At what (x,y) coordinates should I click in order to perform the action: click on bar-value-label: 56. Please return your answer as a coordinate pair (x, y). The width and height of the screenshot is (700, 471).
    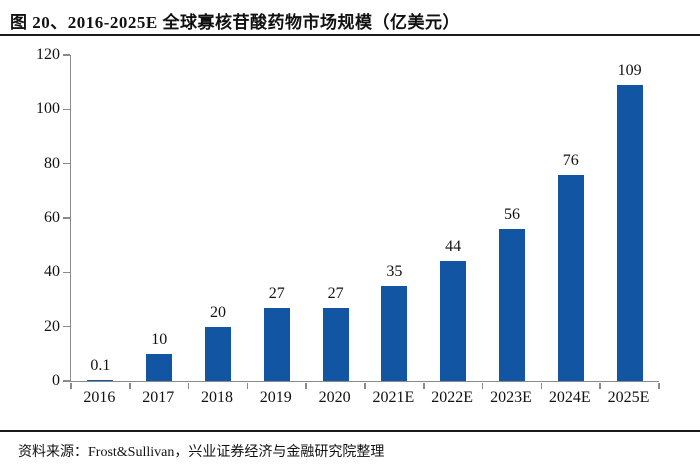
    Looking at the image, I should click on (511, 214).